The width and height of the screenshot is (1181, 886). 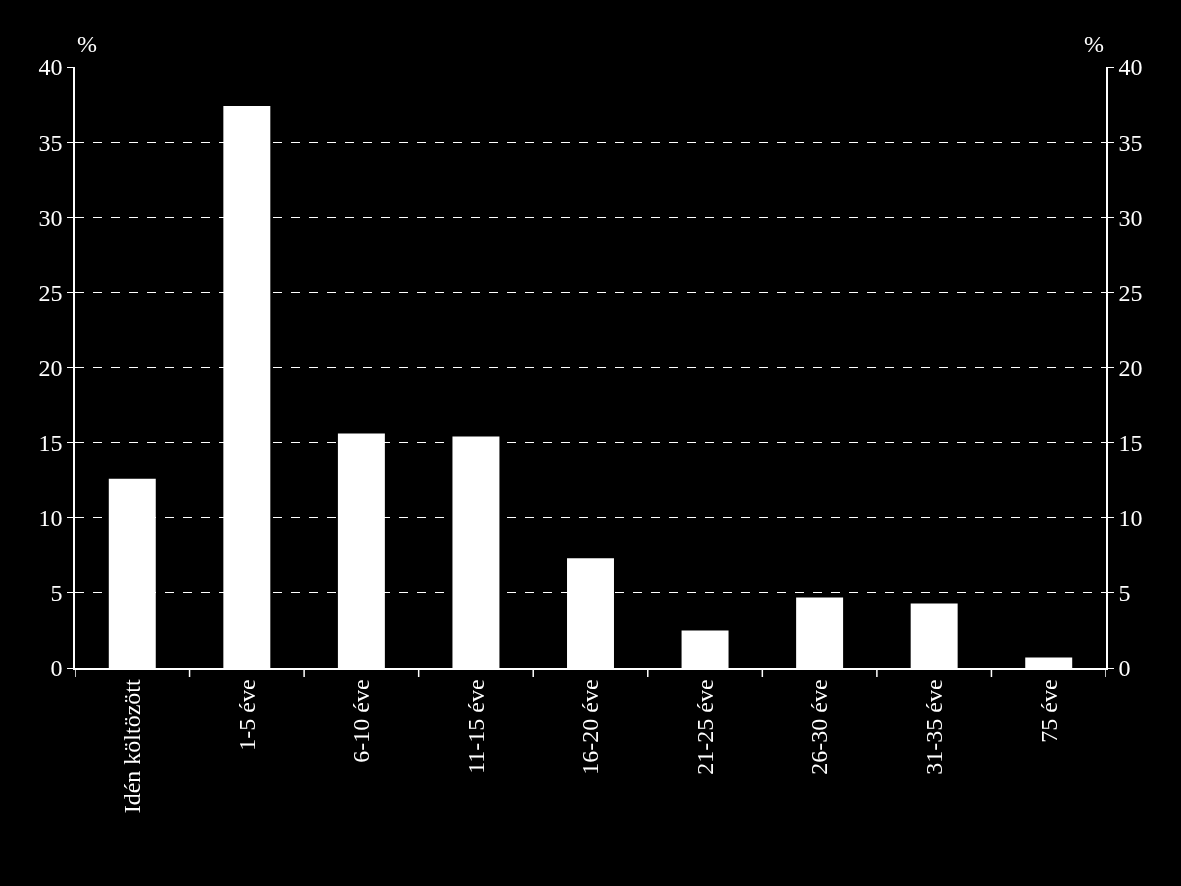 What do you see at coordinates (87, 44) in the screenshot?
I see `y-axis-title: %` at bounding box center [87, 44].